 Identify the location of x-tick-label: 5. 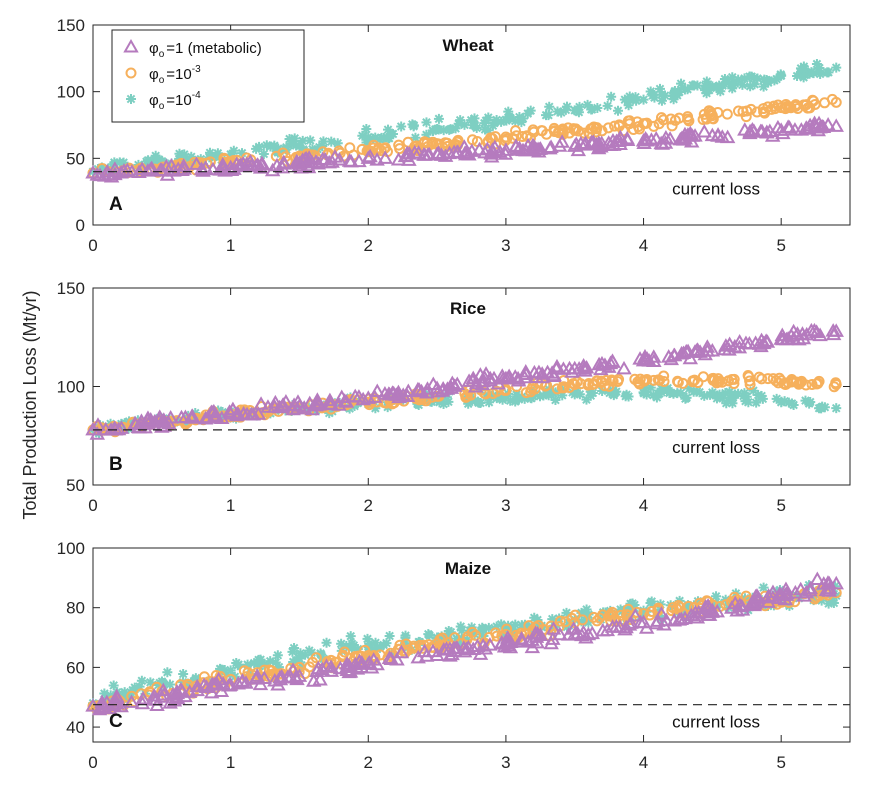
(780, 245).